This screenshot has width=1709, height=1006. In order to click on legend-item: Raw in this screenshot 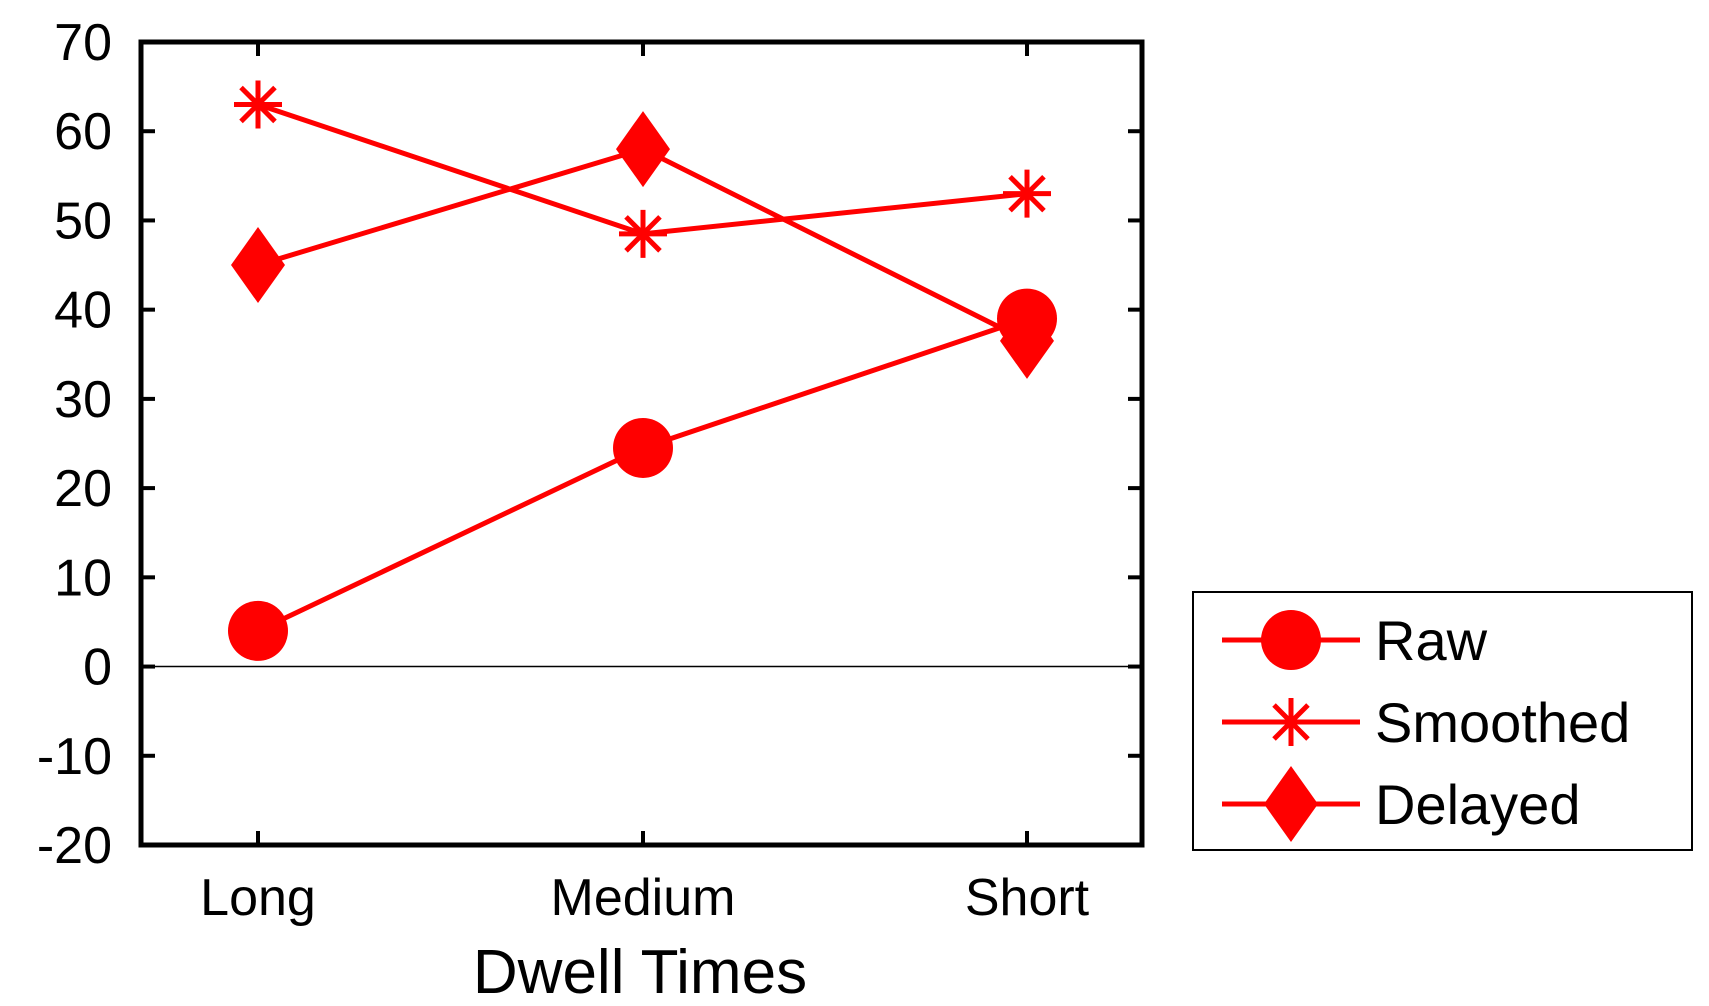, I will do `click(1355, 640)`.